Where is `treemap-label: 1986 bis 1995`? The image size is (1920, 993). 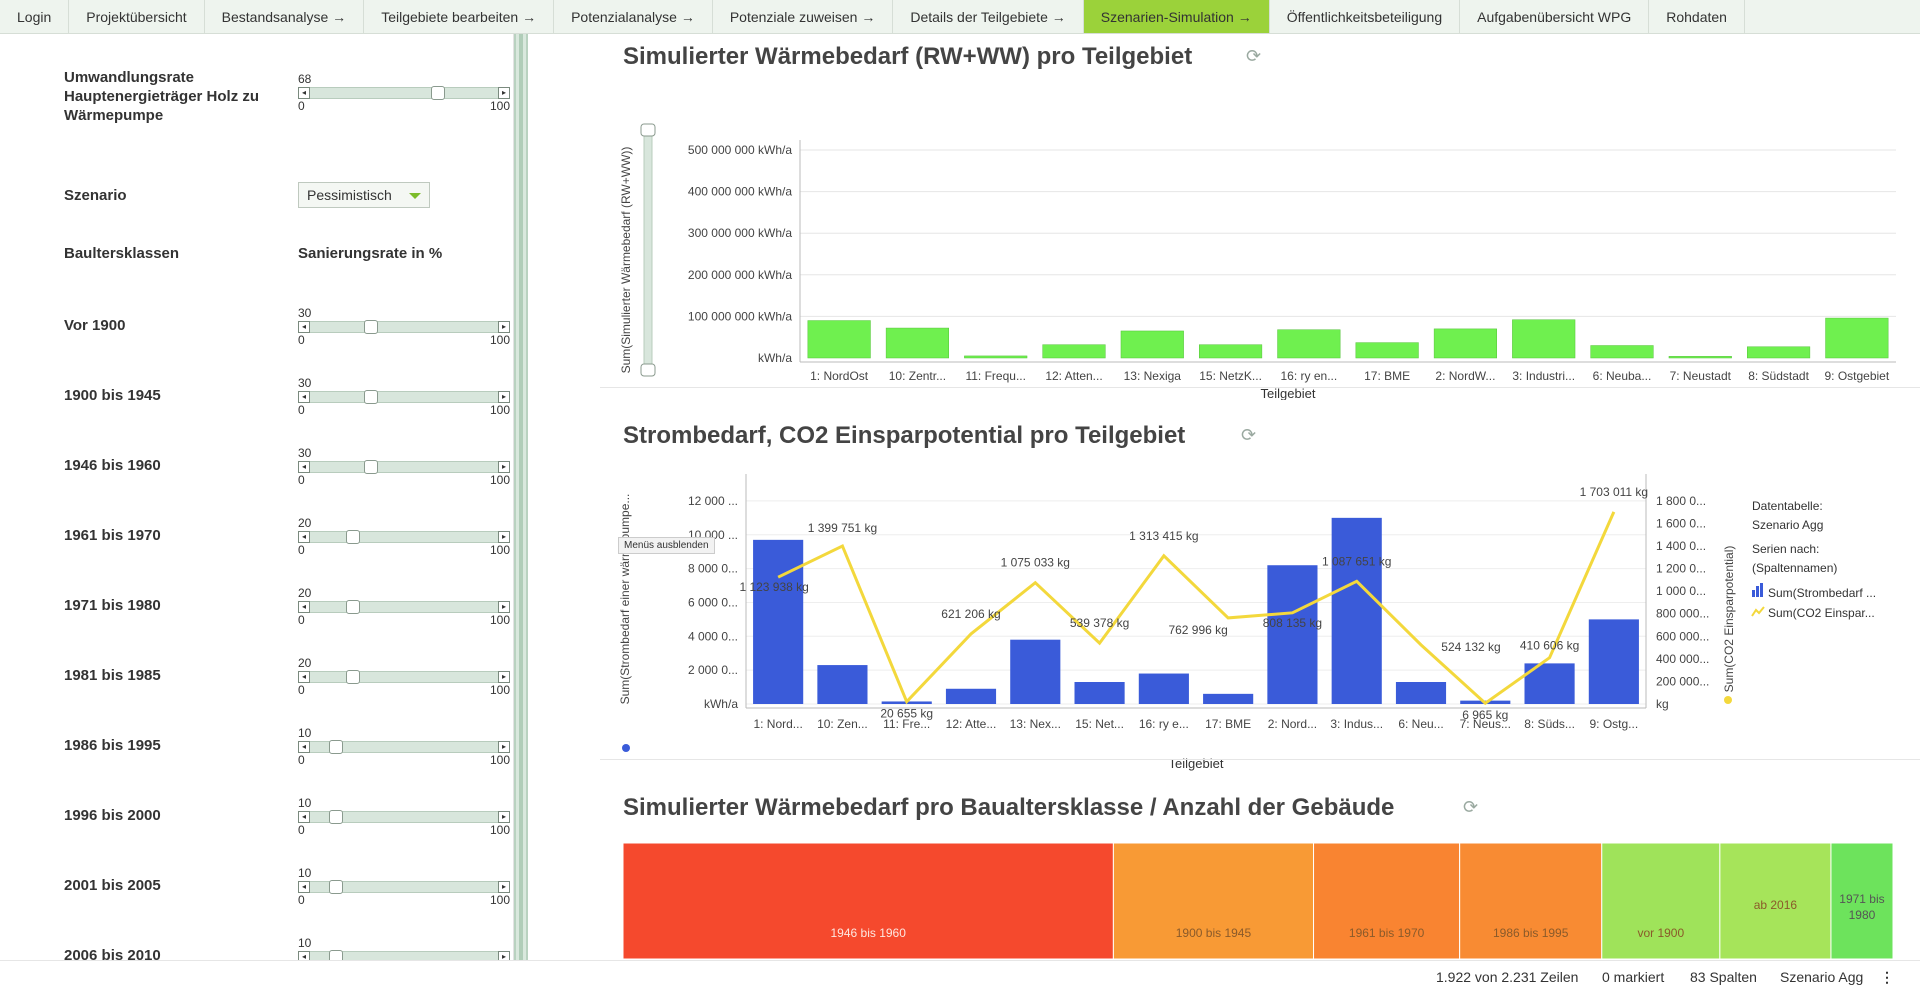
treemap-label: 1986 bis 1995 is located at coordinates (1531, 933).